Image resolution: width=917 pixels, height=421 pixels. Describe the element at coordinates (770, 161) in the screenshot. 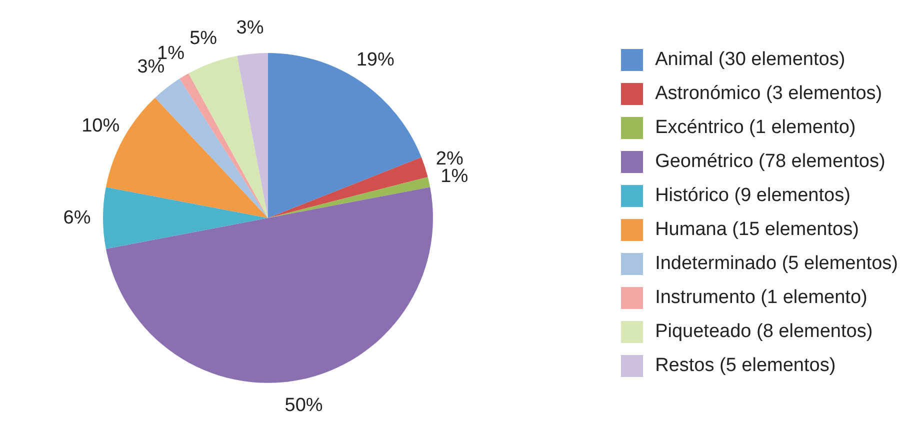

I see `legend-label: Geométrico (78 elementos)` at that location.